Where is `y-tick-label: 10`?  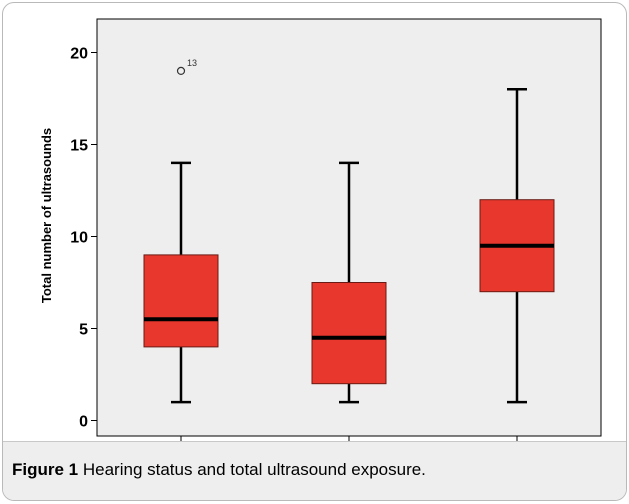
y-tick-label: 10 is located at coordinates (79, 238).